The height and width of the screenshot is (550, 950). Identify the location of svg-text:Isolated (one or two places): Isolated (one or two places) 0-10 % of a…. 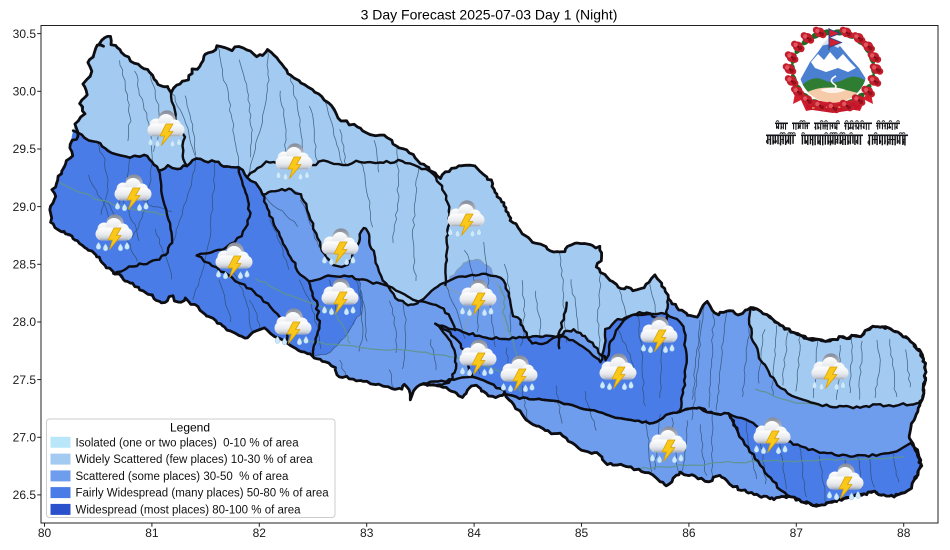
(188, 443).